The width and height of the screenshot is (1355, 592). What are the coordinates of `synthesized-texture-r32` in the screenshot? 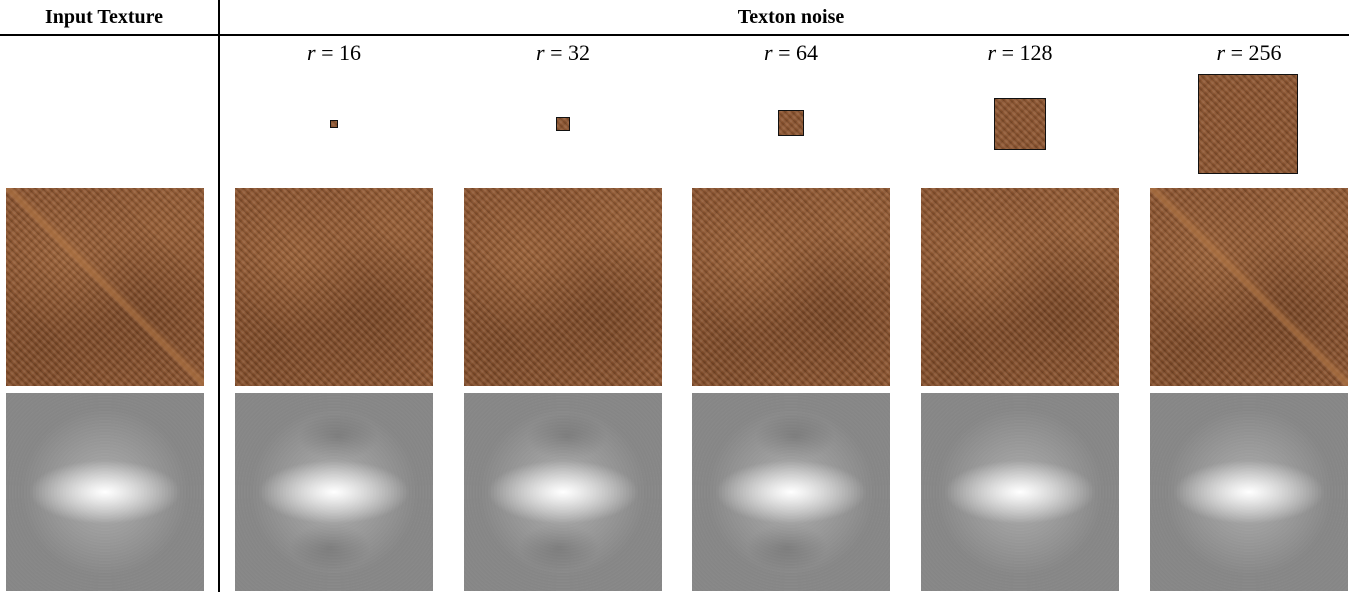 It's located at (563, 287).